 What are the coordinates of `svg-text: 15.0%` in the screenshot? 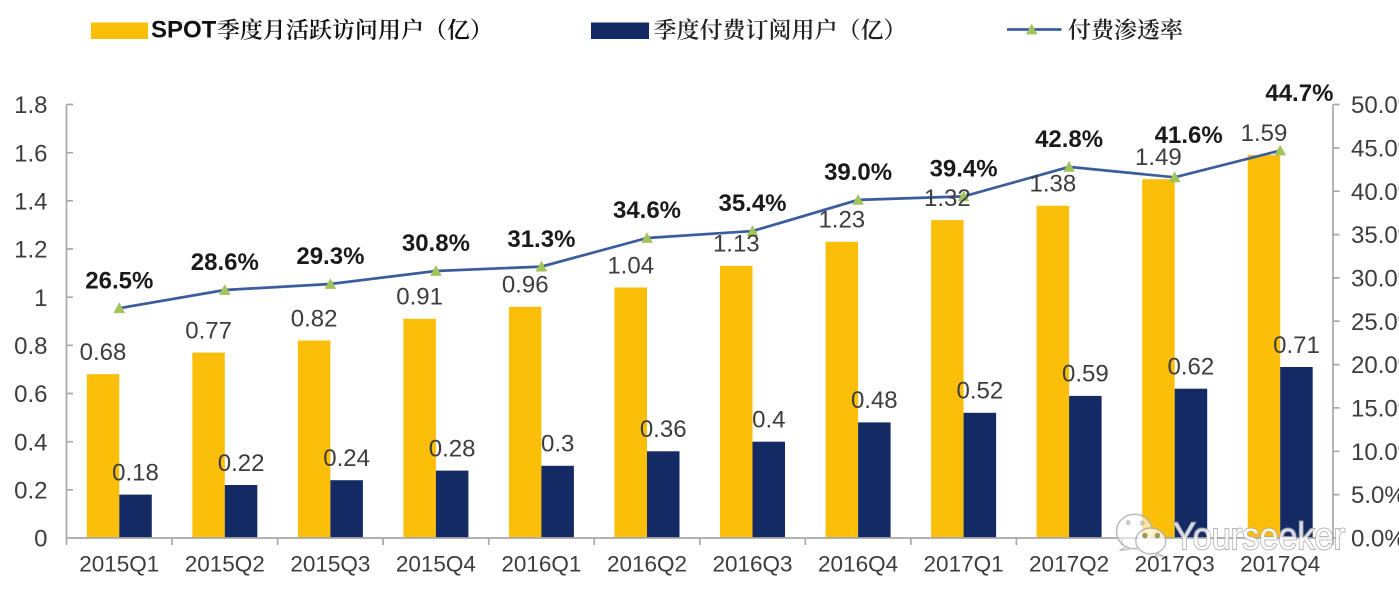 It's located at (1375, 409).